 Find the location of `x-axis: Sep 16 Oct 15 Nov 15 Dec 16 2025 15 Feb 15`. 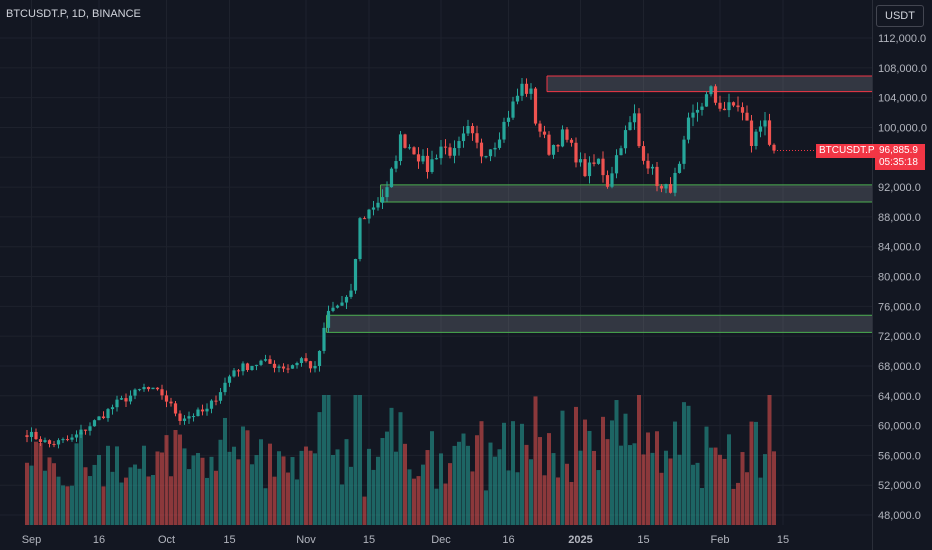

x-axis: Sep 16 Oct 15 Nov 15 Dec 16 2025 15 Feb 15 is located at coordinates (405, 540).